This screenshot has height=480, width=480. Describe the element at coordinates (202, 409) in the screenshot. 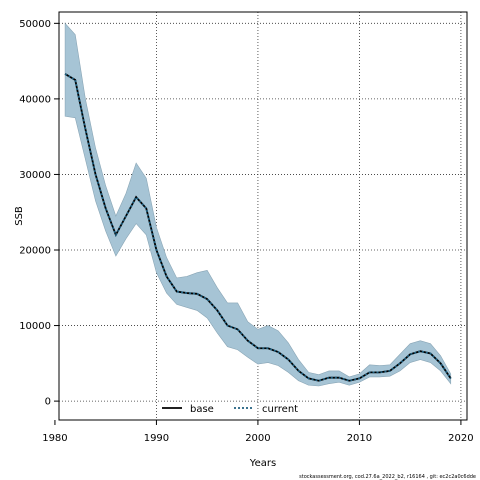

I see `legend-label-base: base` at that location.